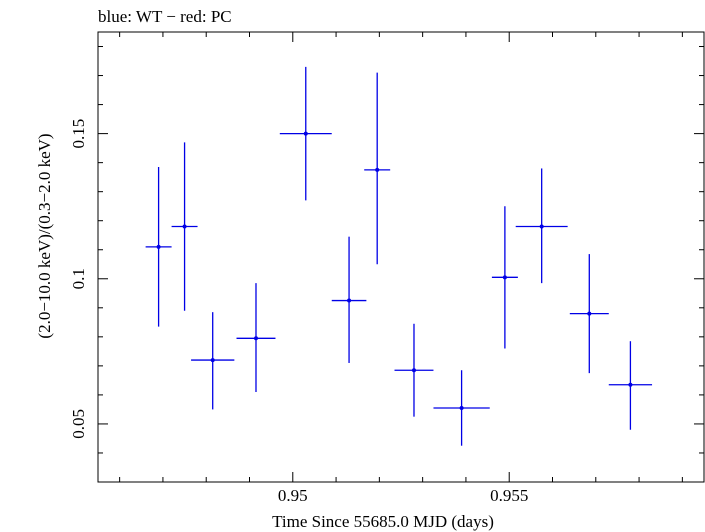 The width and height of the screenshot is (705, 532). I want to click on y-axis-label: (2.0−10.0 keV)/(0.3−2.0 keV), so click(44, 235).